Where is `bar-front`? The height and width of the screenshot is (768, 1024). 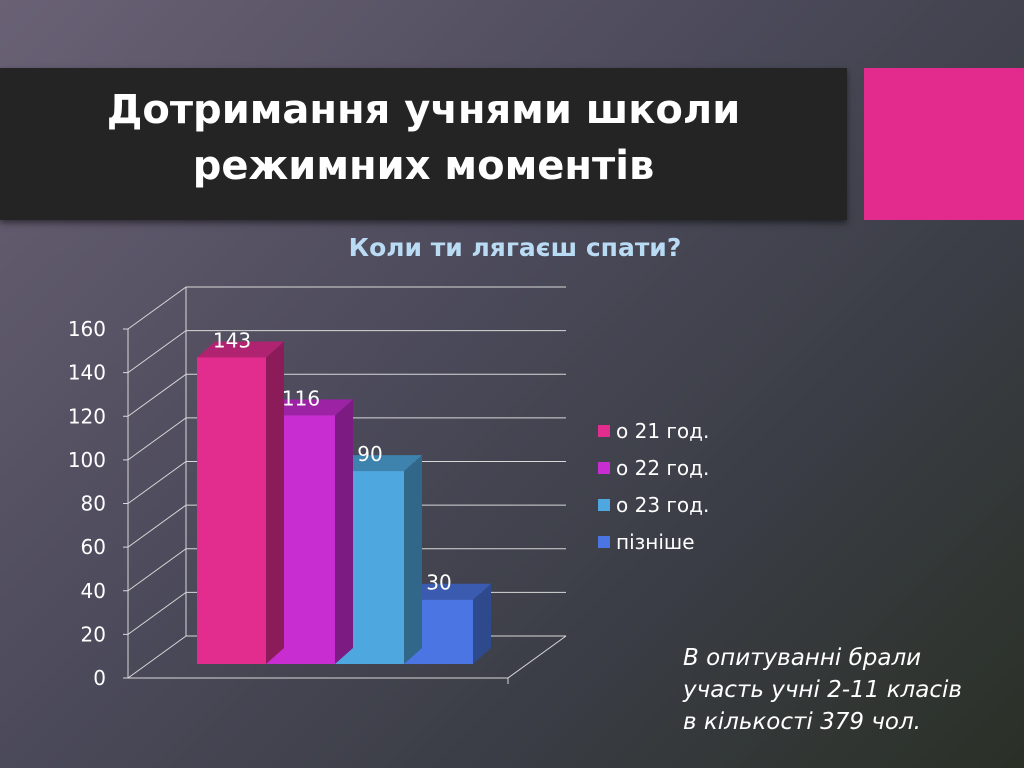
bar-front is located at coordinates (231, 510).